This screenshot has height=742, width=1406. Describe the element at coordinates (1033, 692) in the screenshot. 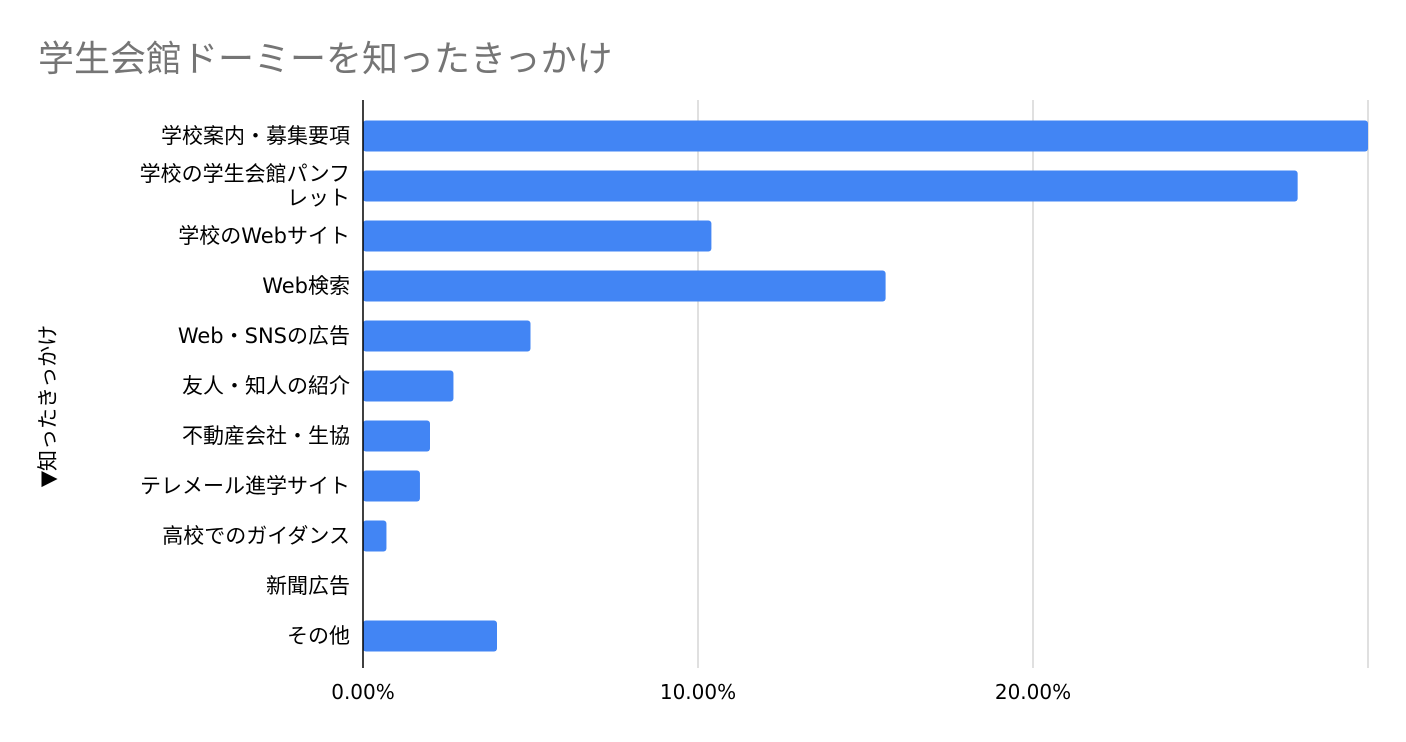

I see `x-tick-label: 20.00%` at that location.